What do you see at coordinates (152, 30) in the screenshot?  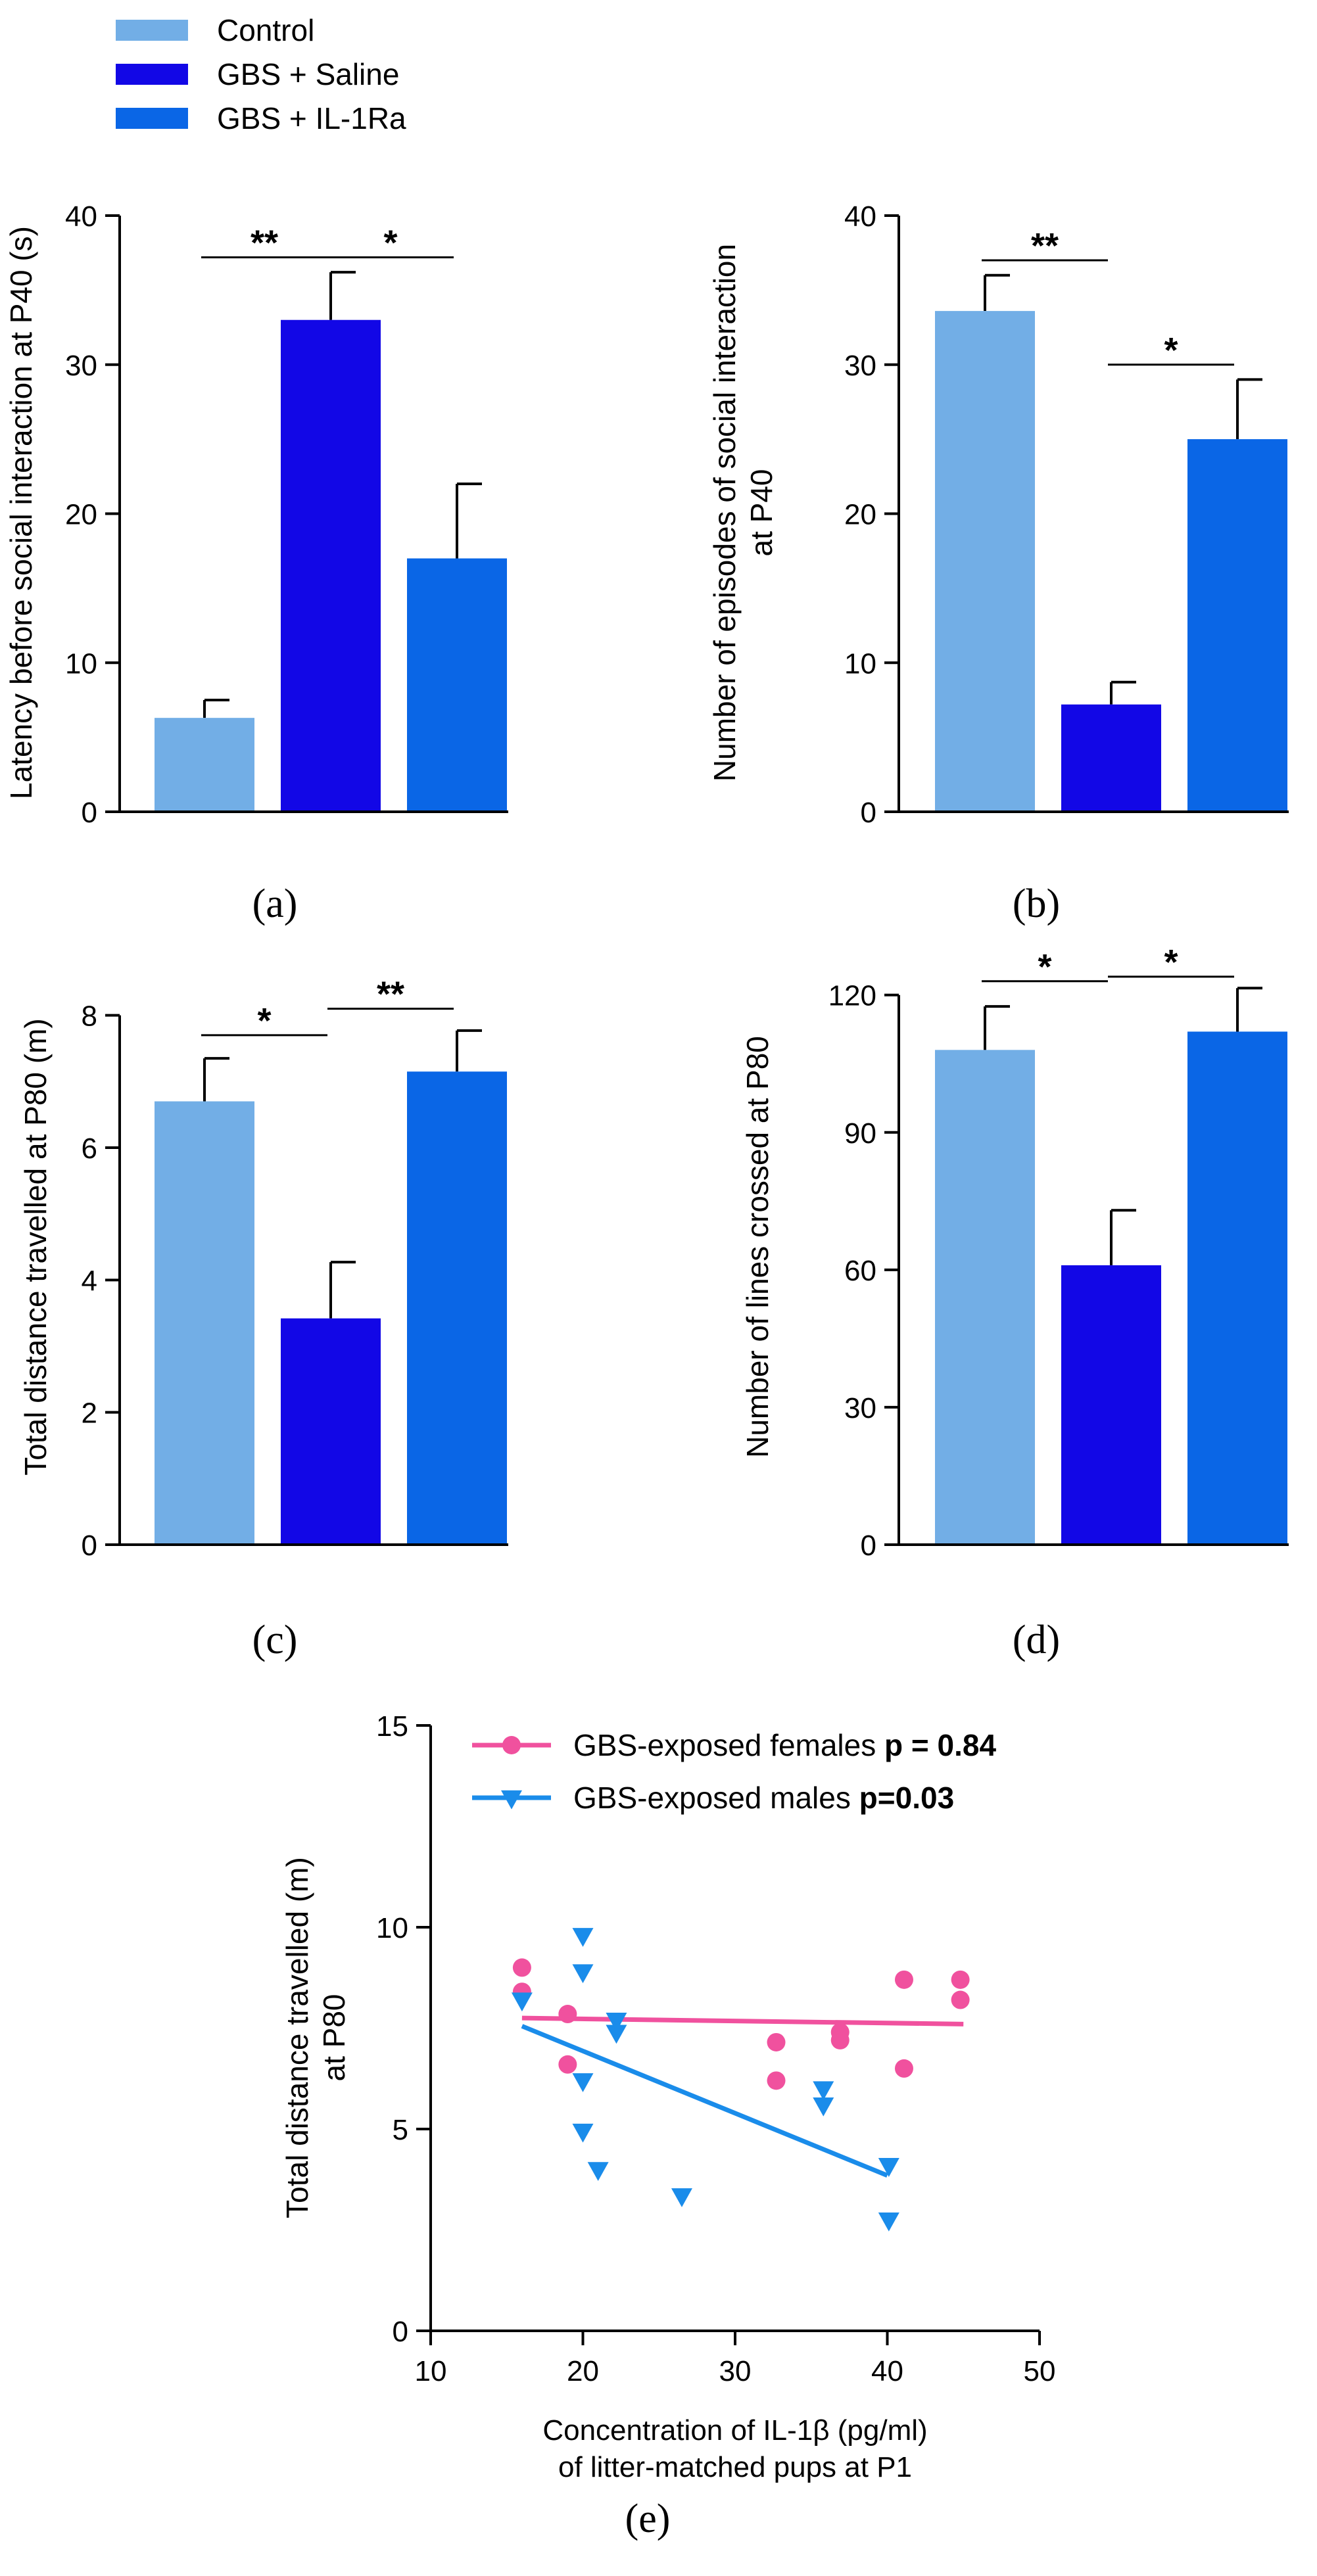 I see `legend-swatch-control` at bounding box center [152, 30].